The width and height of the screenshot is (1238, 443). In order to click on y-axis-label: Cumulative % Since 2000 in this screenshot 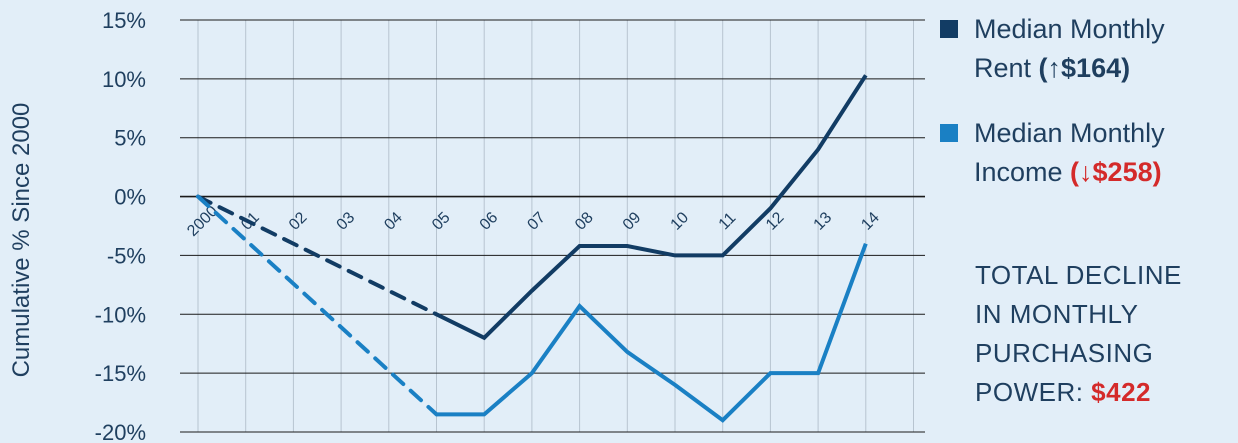, I will do `click(21, 240)`.